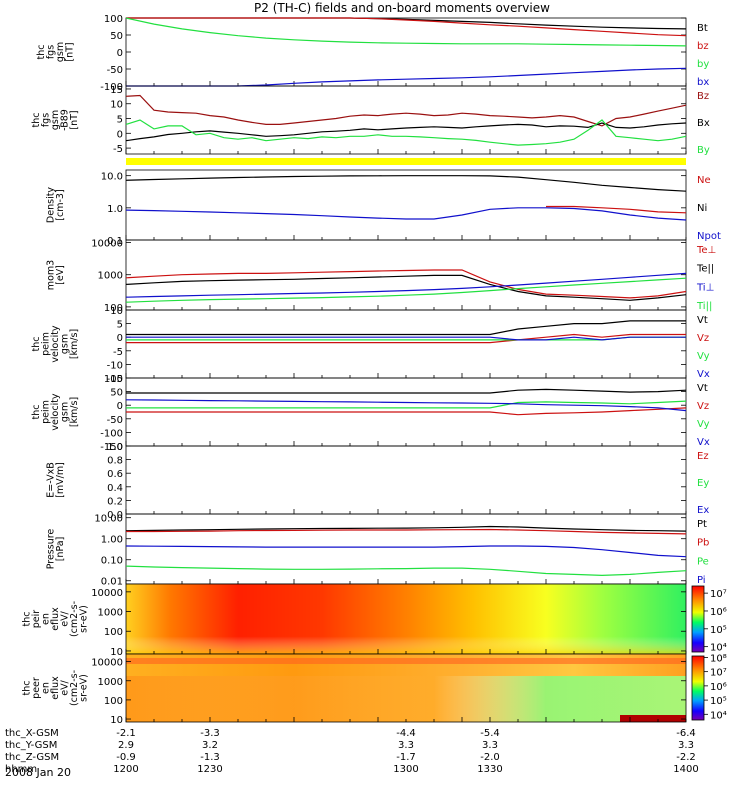 The image size is (750, 800). I want to click on legend-entry: Pi, so click(701, 580).